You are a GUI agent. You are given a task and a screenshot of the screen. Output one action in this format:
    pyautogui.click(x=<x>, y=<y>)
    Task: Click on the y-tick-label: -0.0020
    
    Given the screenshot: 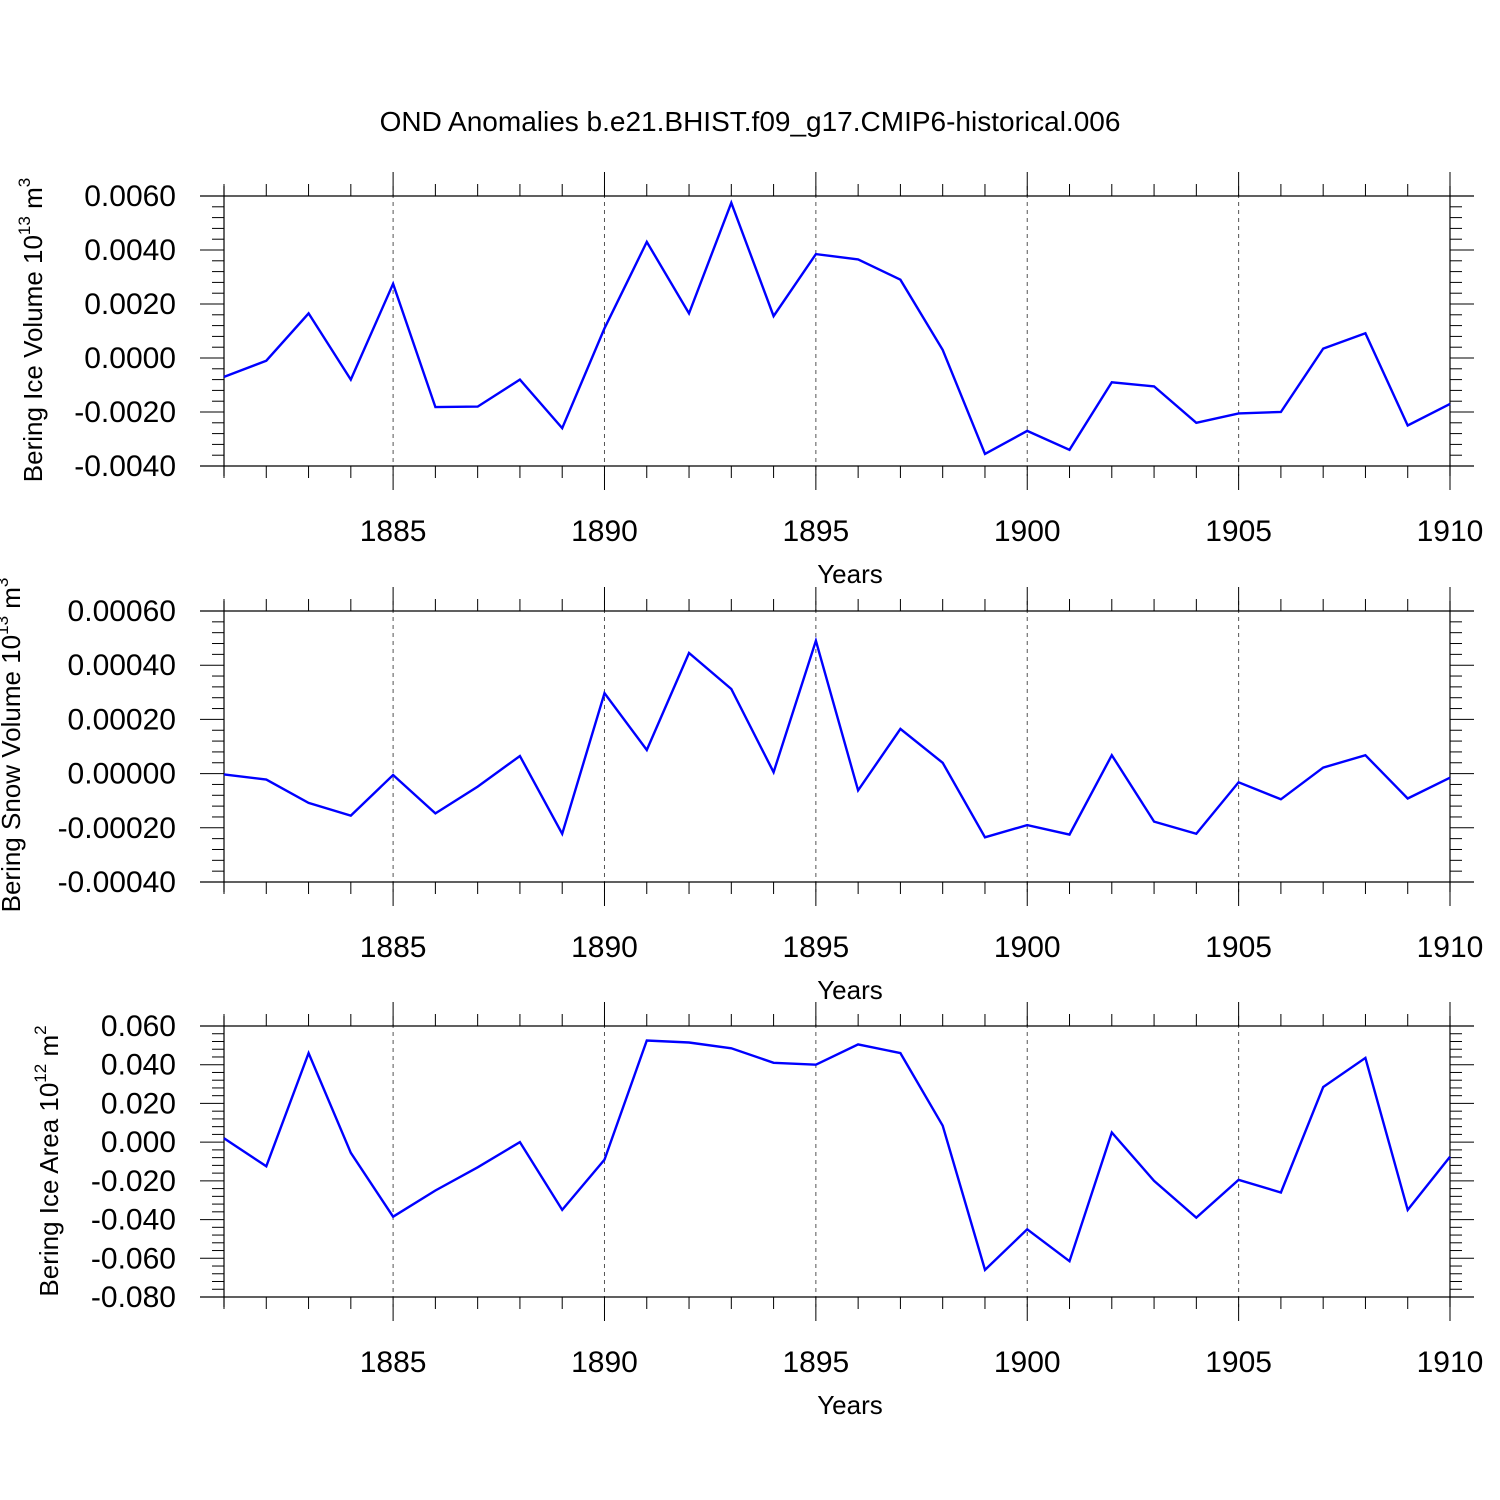 What is the action you would take?
    pyautogui.click(x=125, y=412)
    